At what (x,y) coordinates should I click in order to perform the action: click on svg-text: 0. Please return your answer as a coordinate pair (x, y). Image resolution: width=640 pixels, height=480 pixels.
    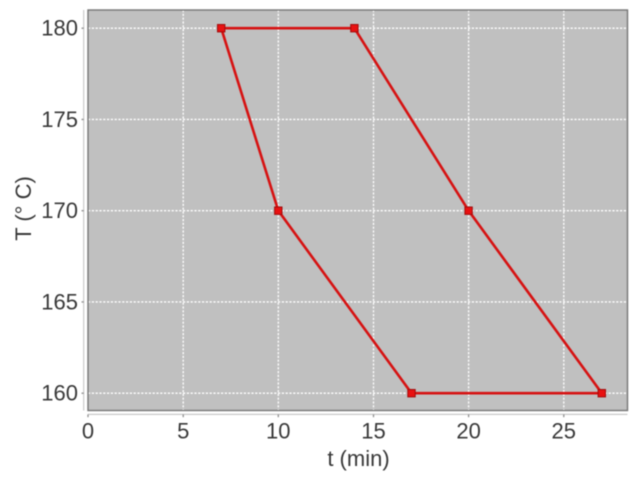
    Looking at the image, I should click on (88, 431).